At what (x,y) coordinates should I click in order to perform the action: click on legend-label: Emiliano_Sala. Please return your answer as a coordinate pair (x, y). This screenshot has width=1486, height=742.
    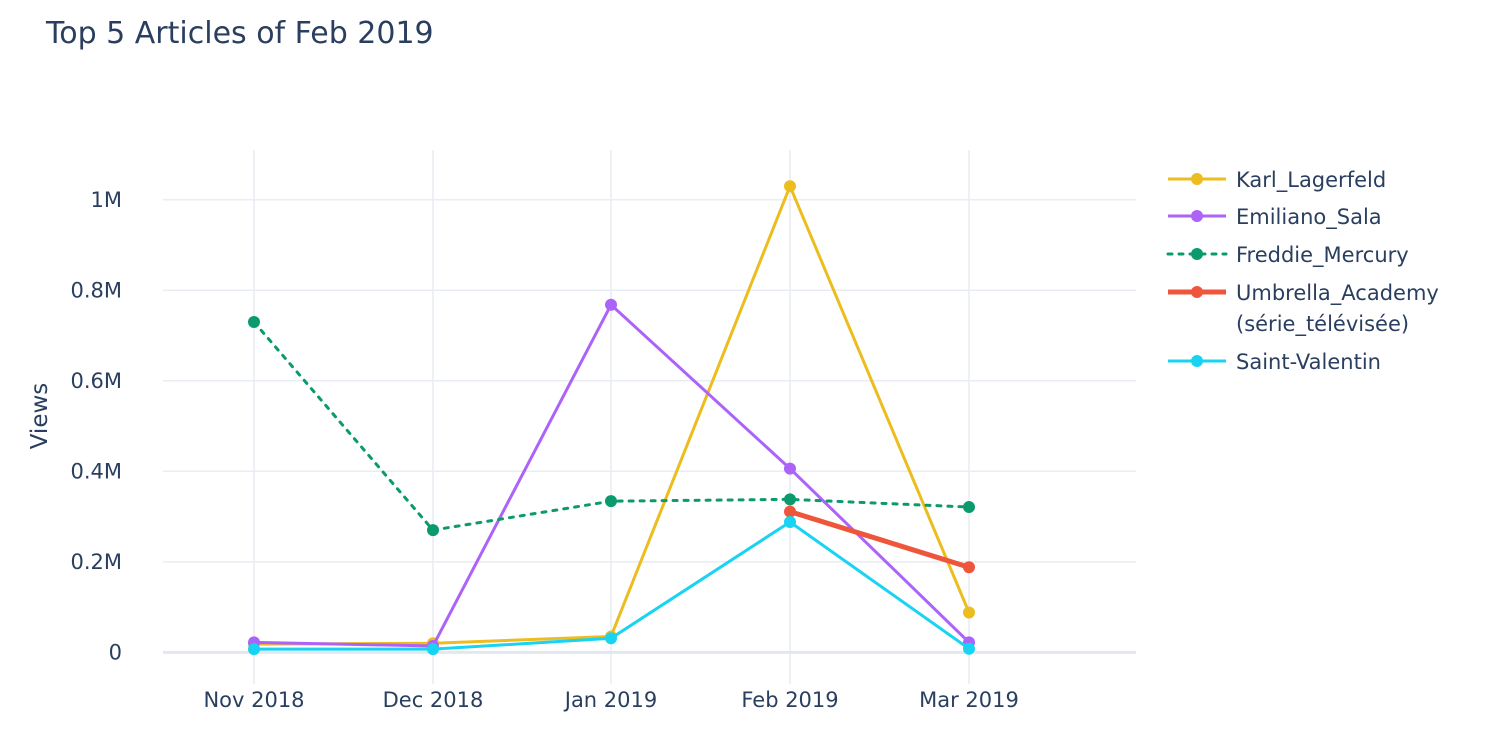
    Looking at the image, I should click on (1309, 217).